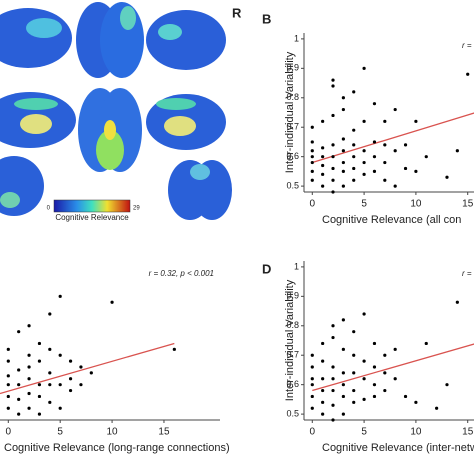  What do you see at coordinates (136, 209) in the screenshot?
I see `colorbar-max: 29` at bounding box center [136, 209].